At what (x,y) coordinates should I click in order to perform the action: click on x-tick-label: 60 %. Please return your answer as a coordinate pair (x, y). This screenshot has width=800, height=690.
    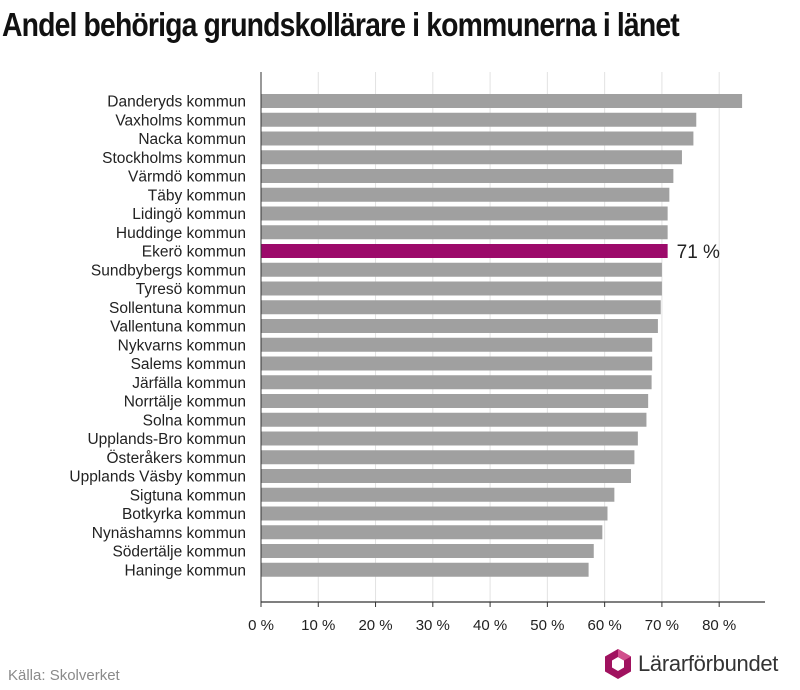
    Looking at the image, I should click on (605, 625).